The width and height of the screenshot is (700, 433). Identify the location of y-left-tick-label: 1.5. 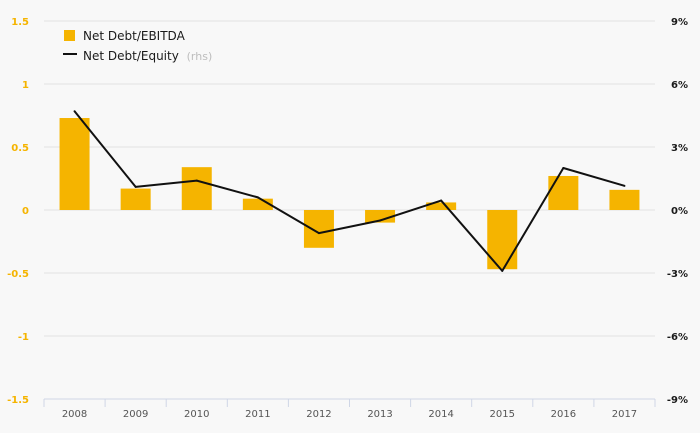
(20, 22).